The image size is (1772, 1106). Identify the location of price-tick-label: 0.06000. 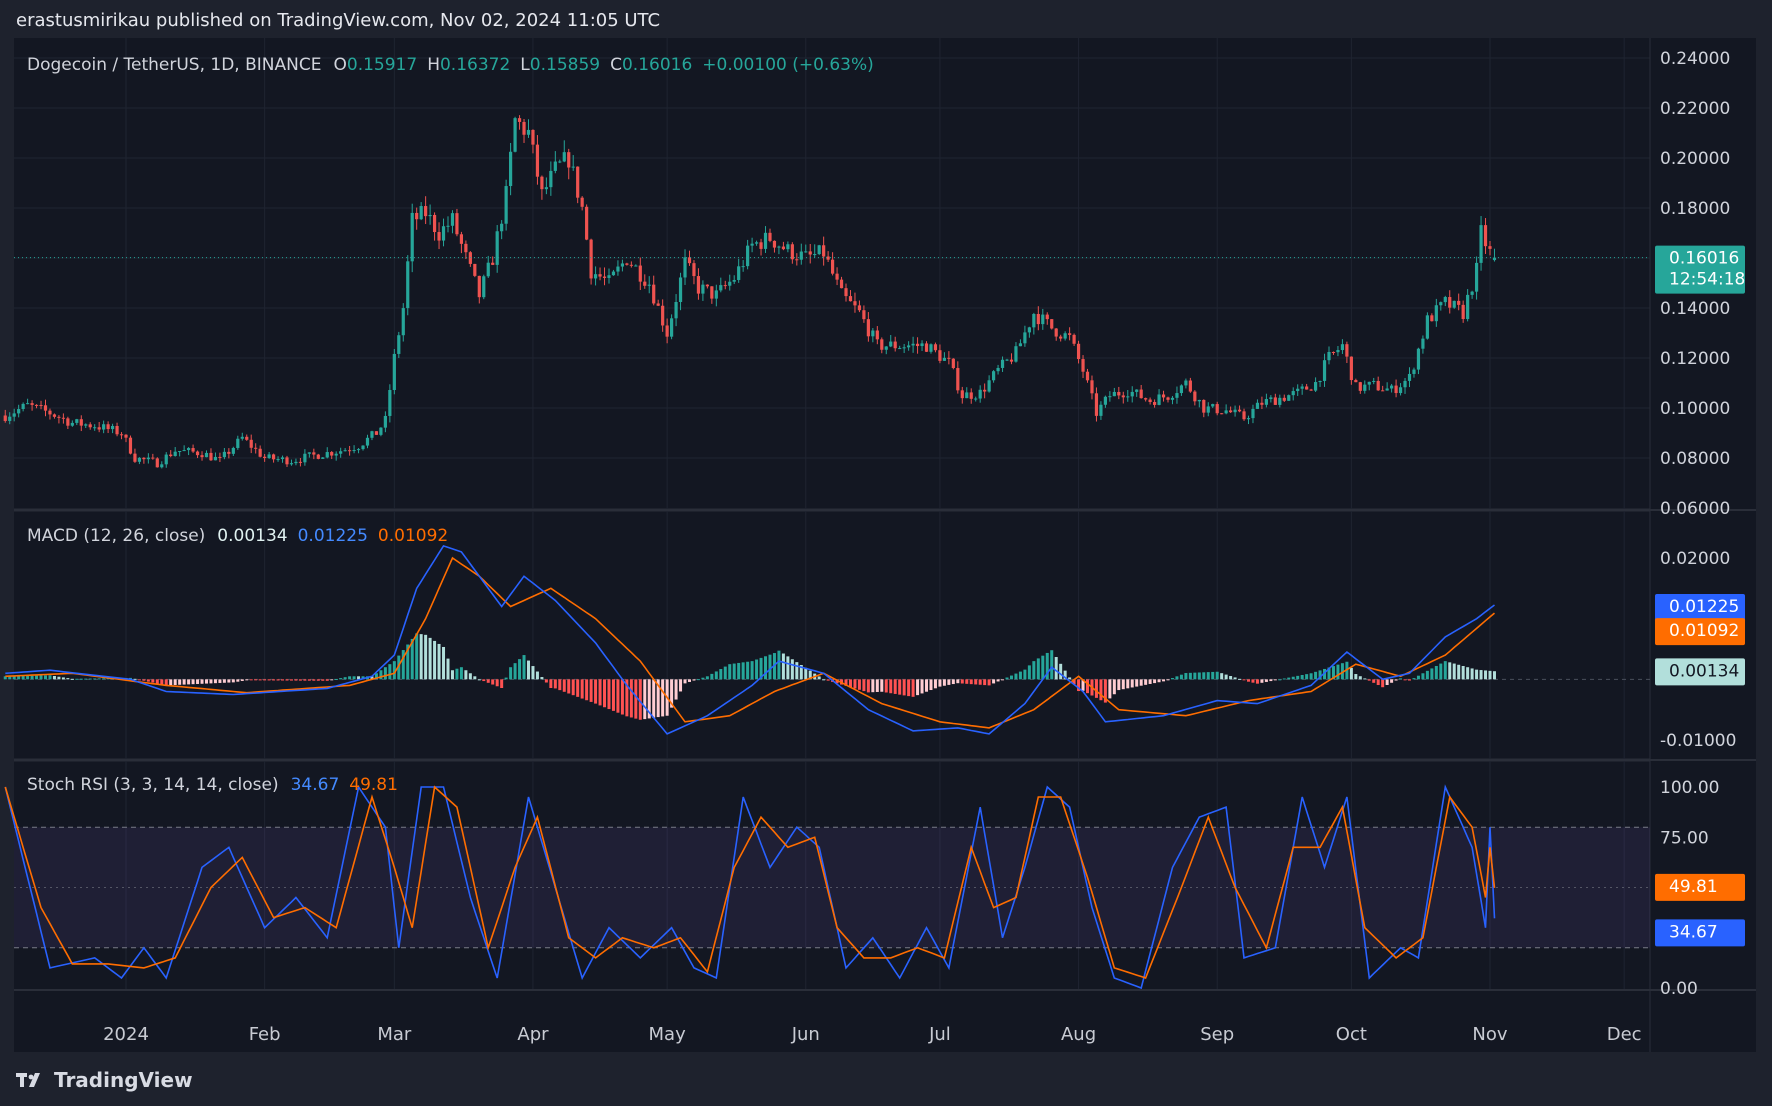
(1695, 509).